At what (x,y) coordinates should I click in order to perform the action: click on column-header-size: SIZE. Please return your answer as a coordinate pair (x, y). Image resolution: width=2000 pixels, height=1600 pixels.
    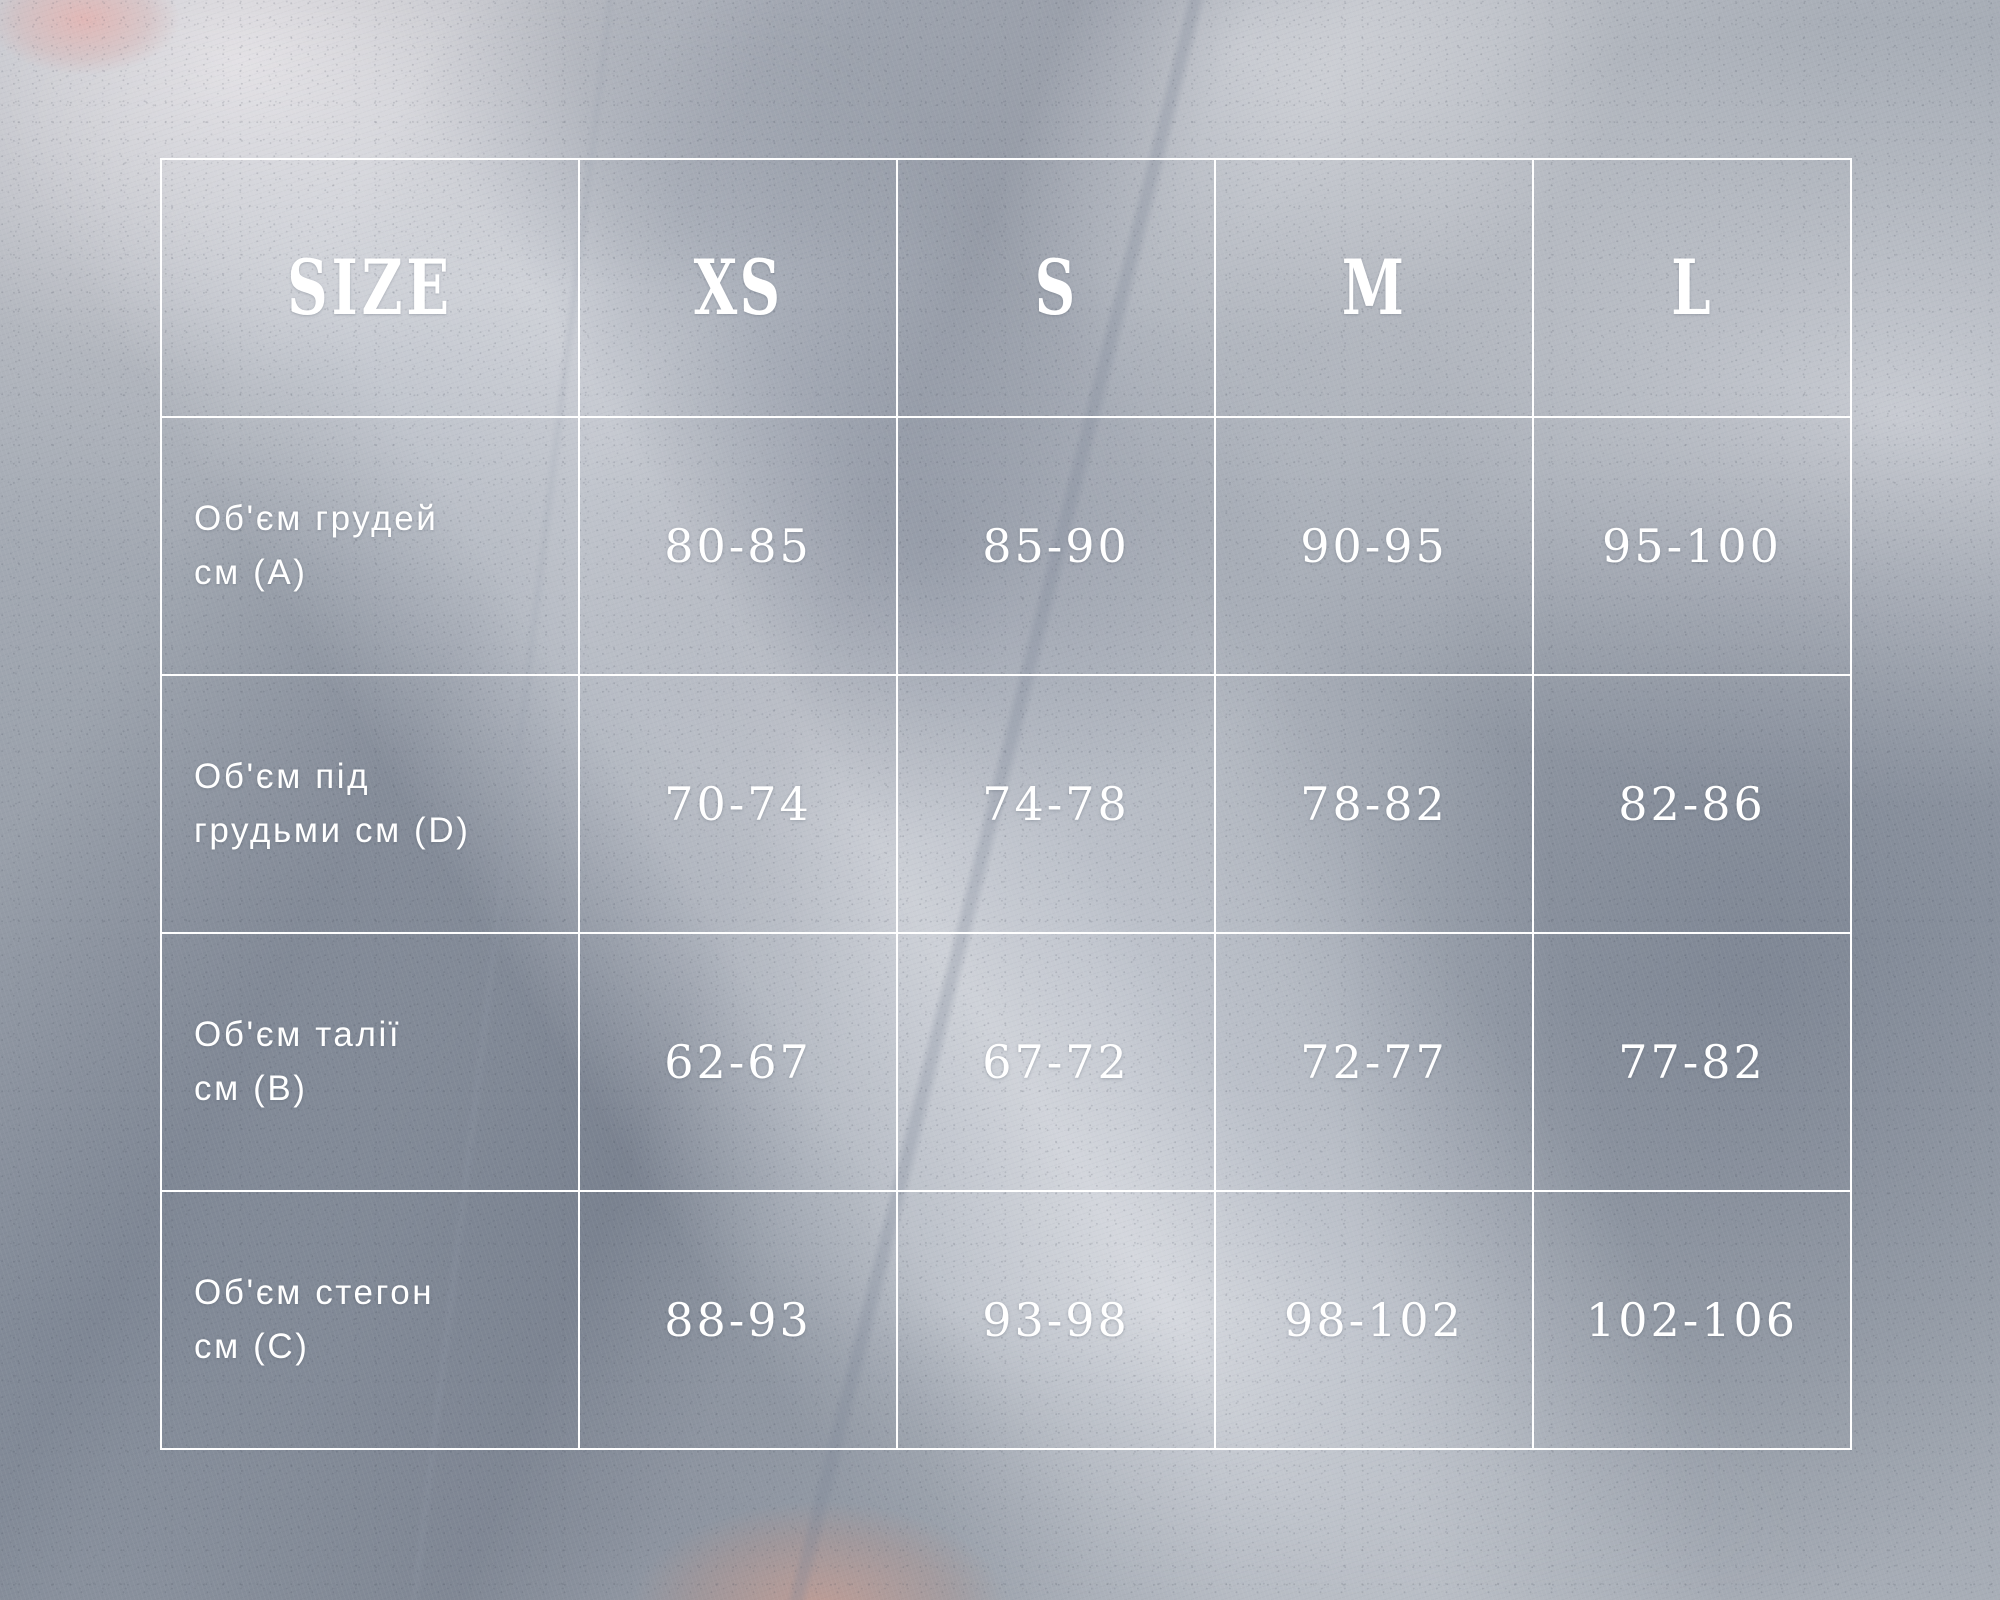
    Looking at the image, I should click on (370, 288).